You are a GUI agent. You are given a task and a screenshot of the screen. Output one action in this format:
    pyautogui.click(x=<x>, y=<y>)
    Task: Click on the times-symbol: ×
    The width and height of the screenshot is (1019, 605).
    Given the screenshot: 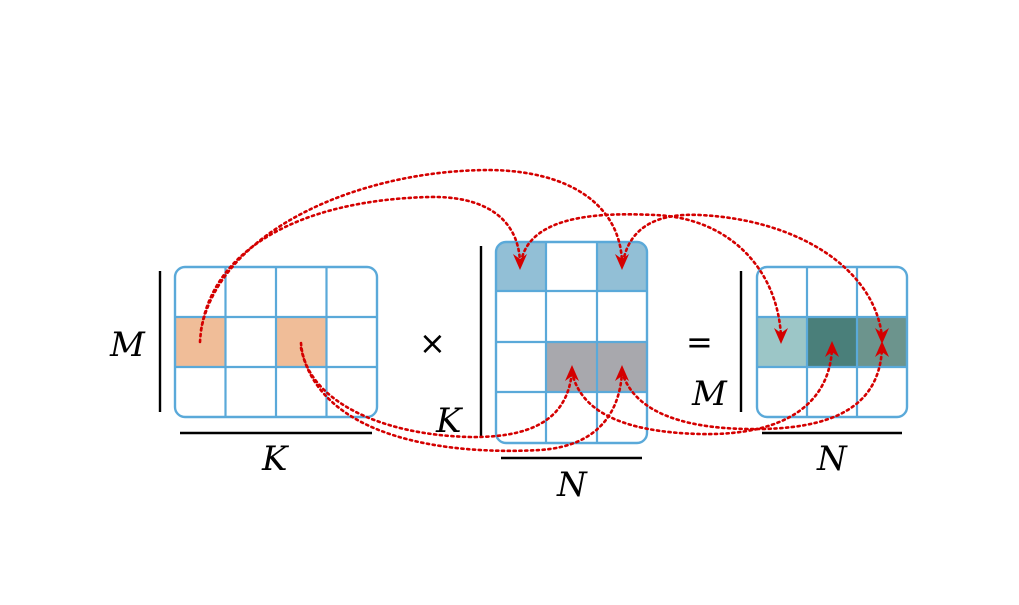 What is the action you would take?
    pyautogui.click(x=432, y=343)
    